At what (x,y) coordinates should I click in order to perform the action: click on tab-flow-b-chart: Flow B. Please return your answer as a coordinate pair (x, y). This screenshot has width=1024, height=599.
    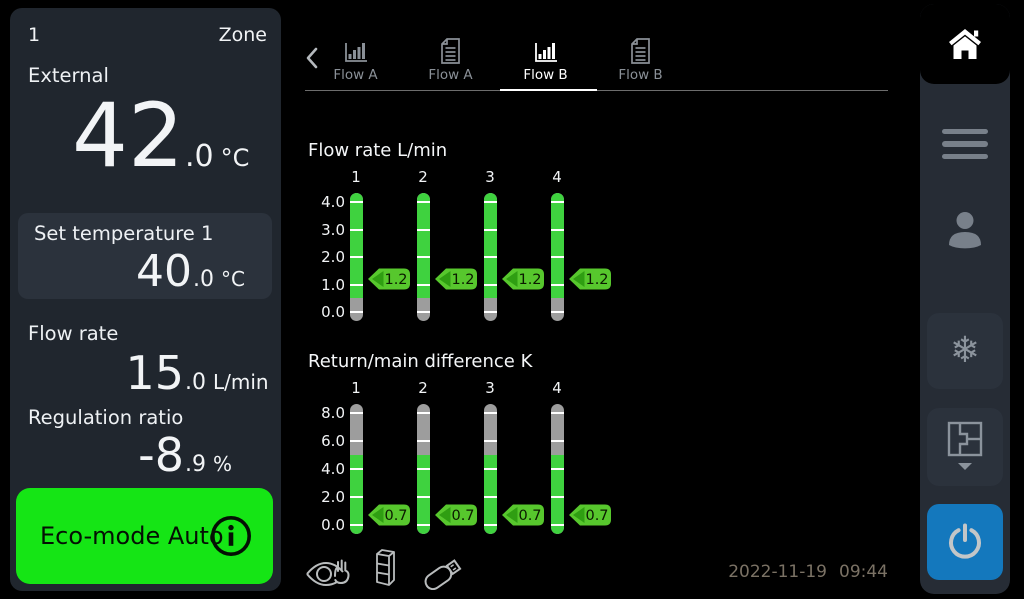
    Looking at the image, I should click on (545, 56).